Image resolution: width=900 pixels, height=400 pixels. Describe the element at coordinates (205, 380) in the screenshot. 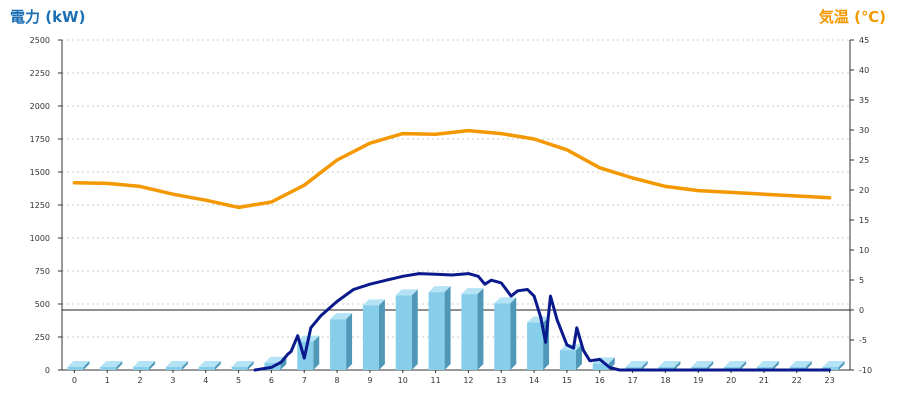

I see `x-tick-label: 4` at that location.